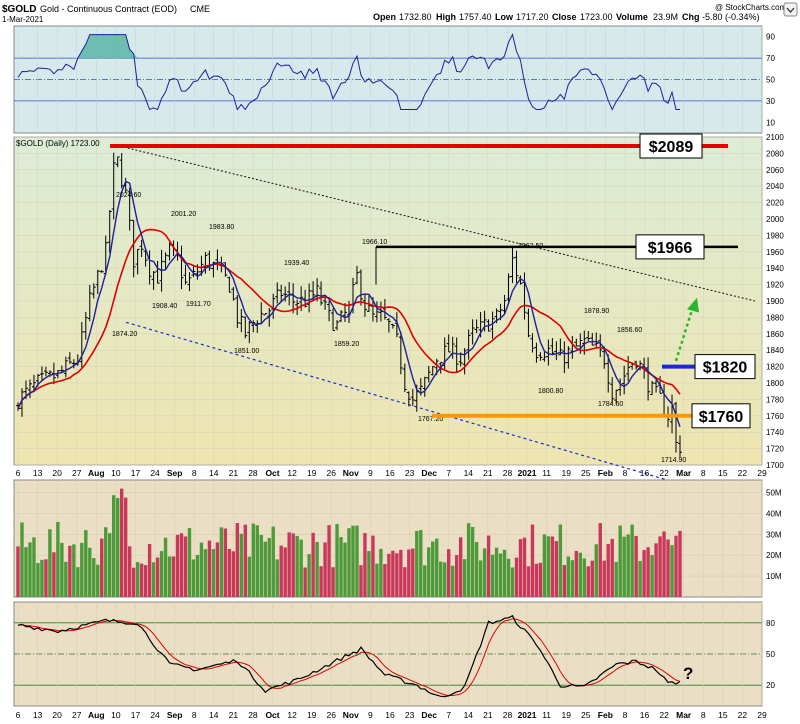 The image size is (800, 724). Describe the element at coordinates (566, 473) in the screenshot. I see `price-x-tick: 19` at that location.